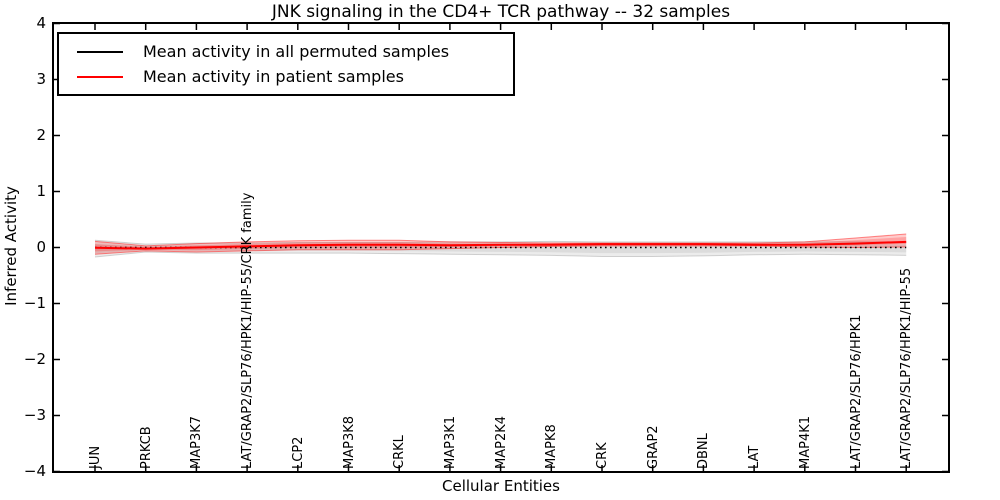 Image resolution: width=1000 pixels, height=500 pixels. What do you see at coordinates (146, 447) in the screenshot?
I see `x-tick-label: PRKCB` at bounding box center [146, 447].